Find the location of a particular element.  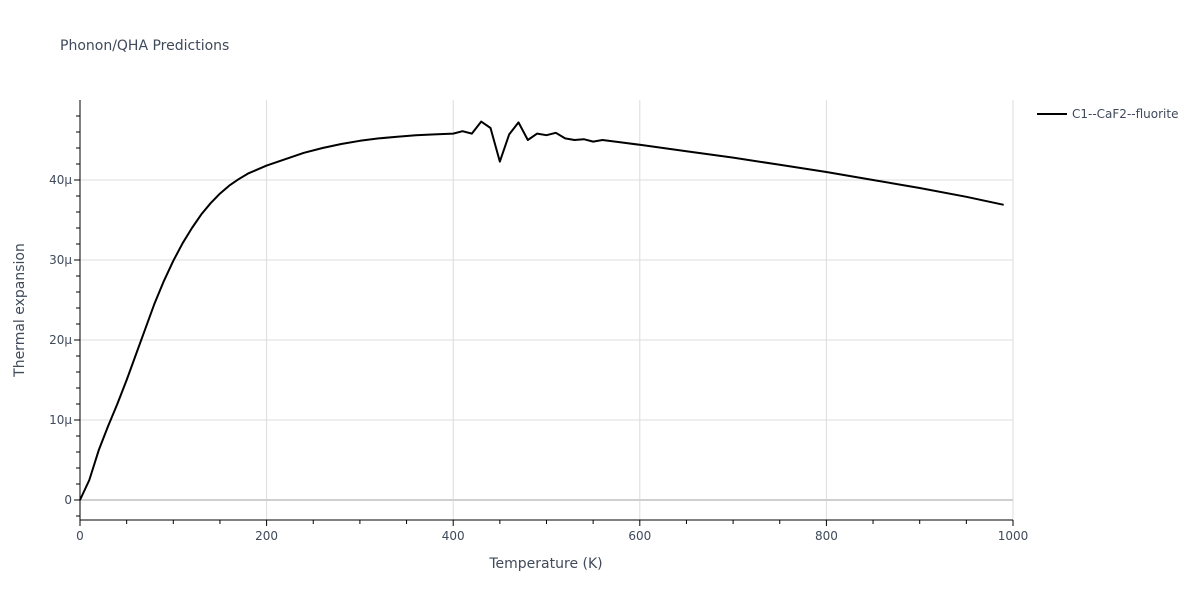

legend: C1--CaF2--fluorite is located at coordinates (1107, 114).